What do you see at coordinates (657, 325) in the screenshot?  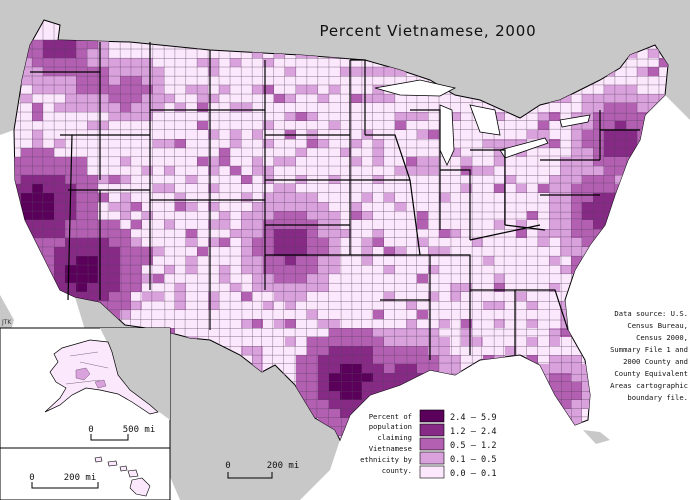 I see `source-line: Census Bureau,` at bounding box center [657, 325].